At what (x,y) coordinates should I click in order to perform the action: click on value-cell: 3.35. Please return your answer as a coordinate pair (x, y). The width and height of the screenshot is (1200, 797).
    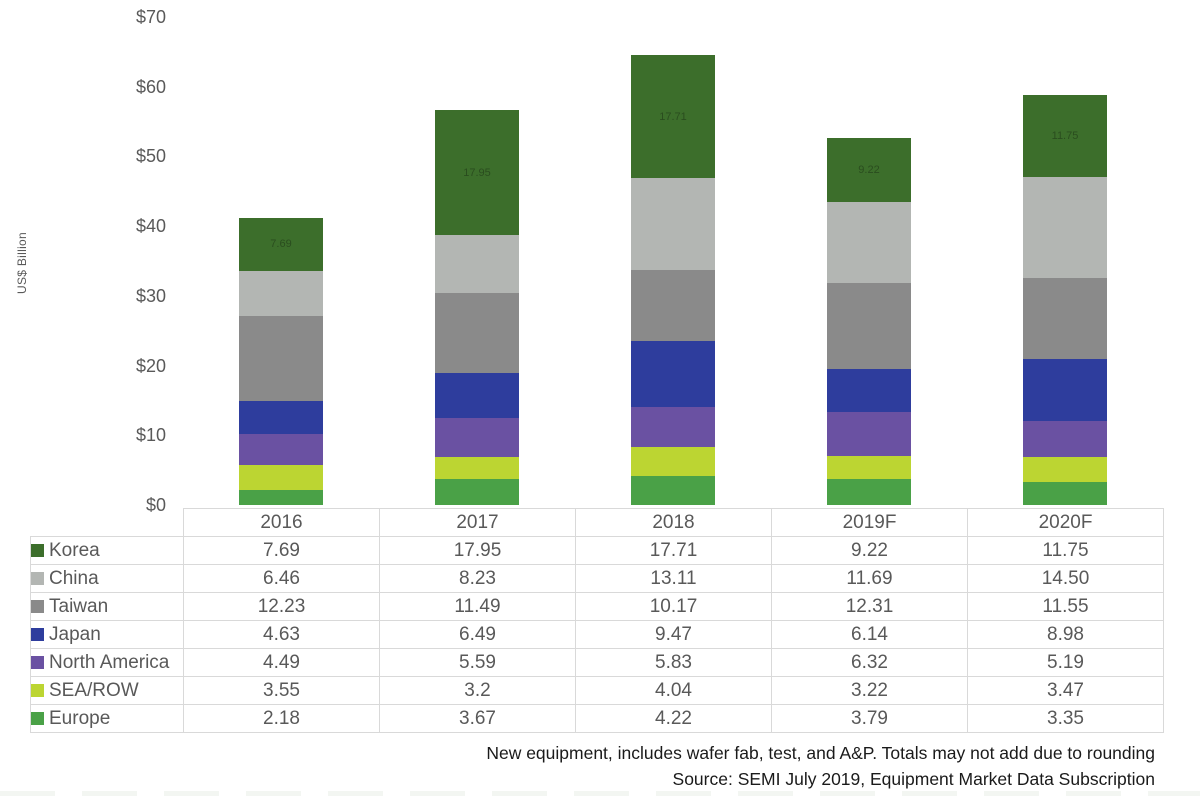
    Looking at the image, I should click on (1065, 718).